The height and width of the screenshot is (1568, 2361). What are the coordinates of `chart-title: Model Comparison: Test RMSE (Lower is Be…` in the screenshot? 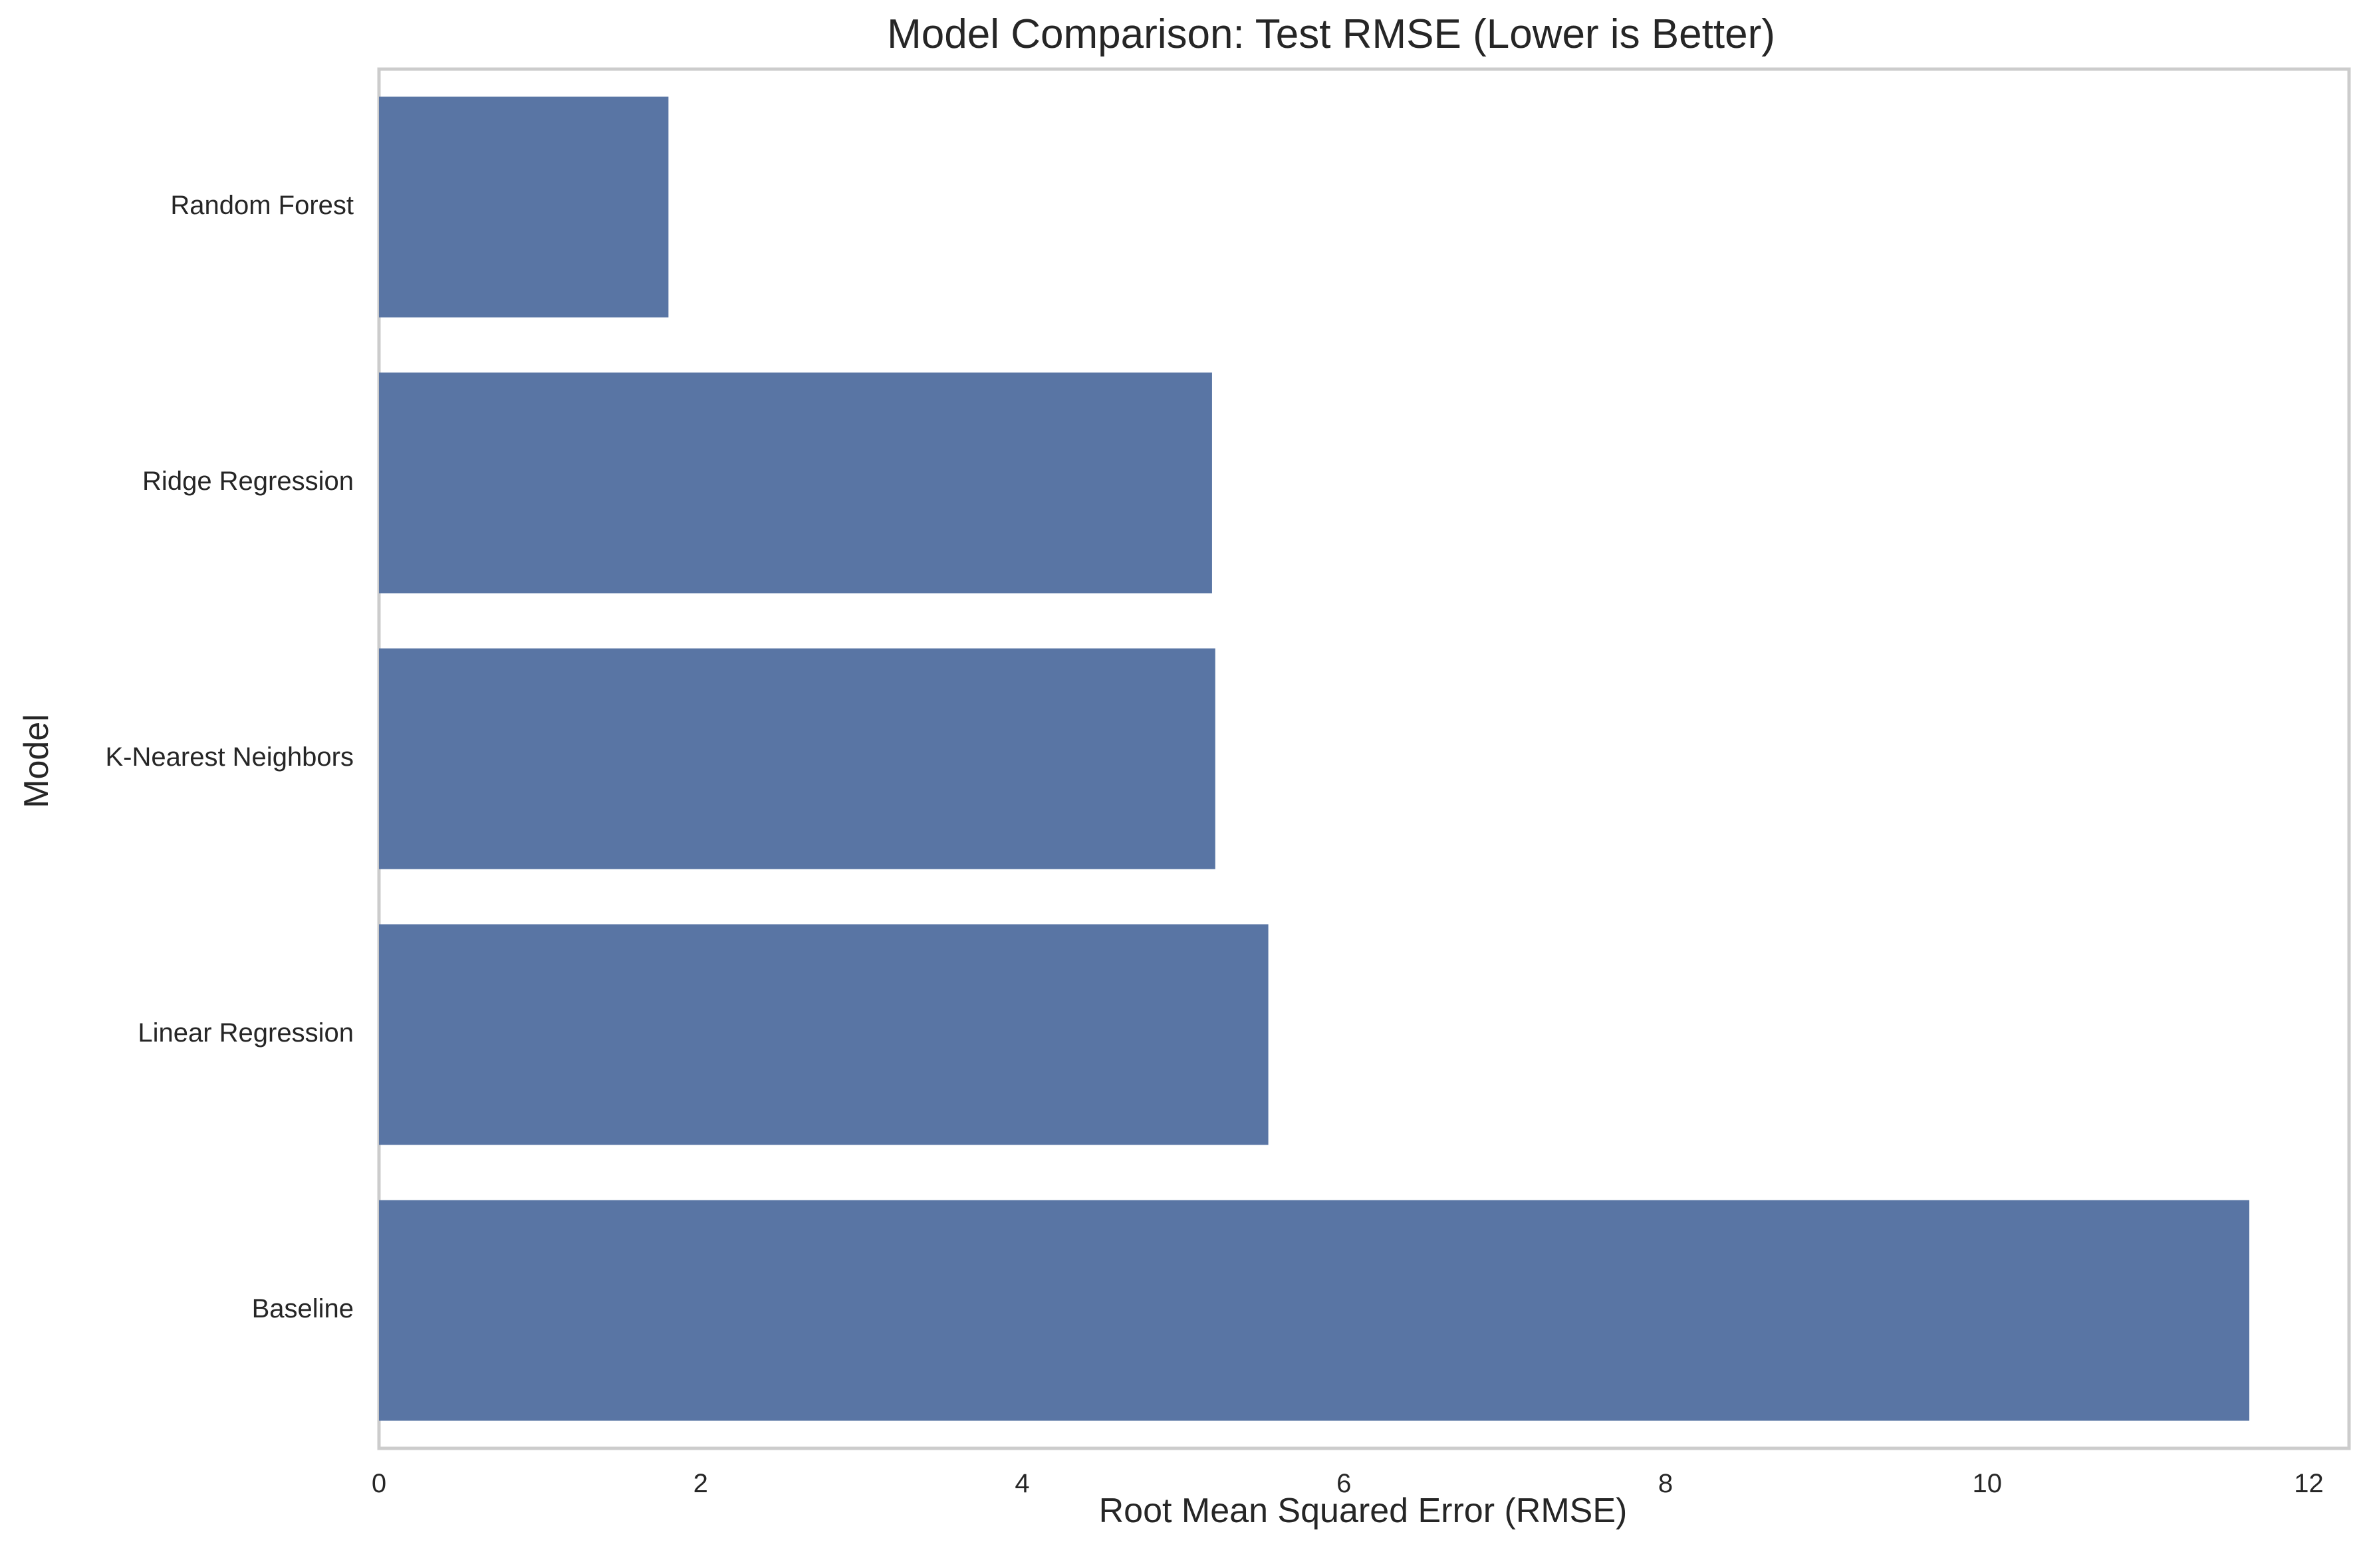 It's located at (1331, 34).